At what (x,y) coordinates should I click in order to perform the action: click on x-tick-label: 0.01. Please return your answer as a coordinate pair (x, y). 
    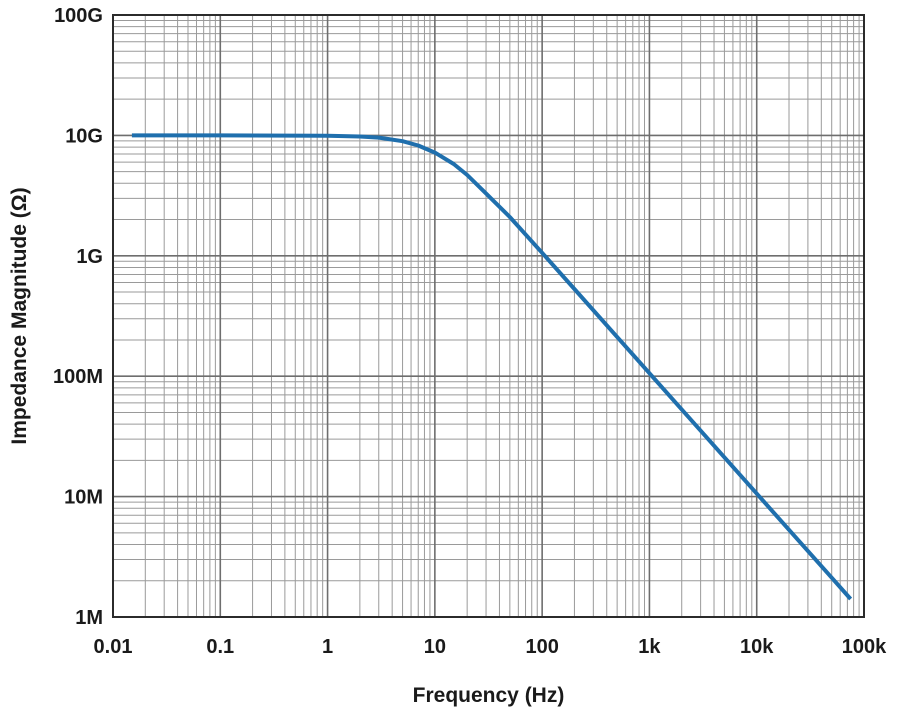
    Looking at the image, I should click on (113, 647).